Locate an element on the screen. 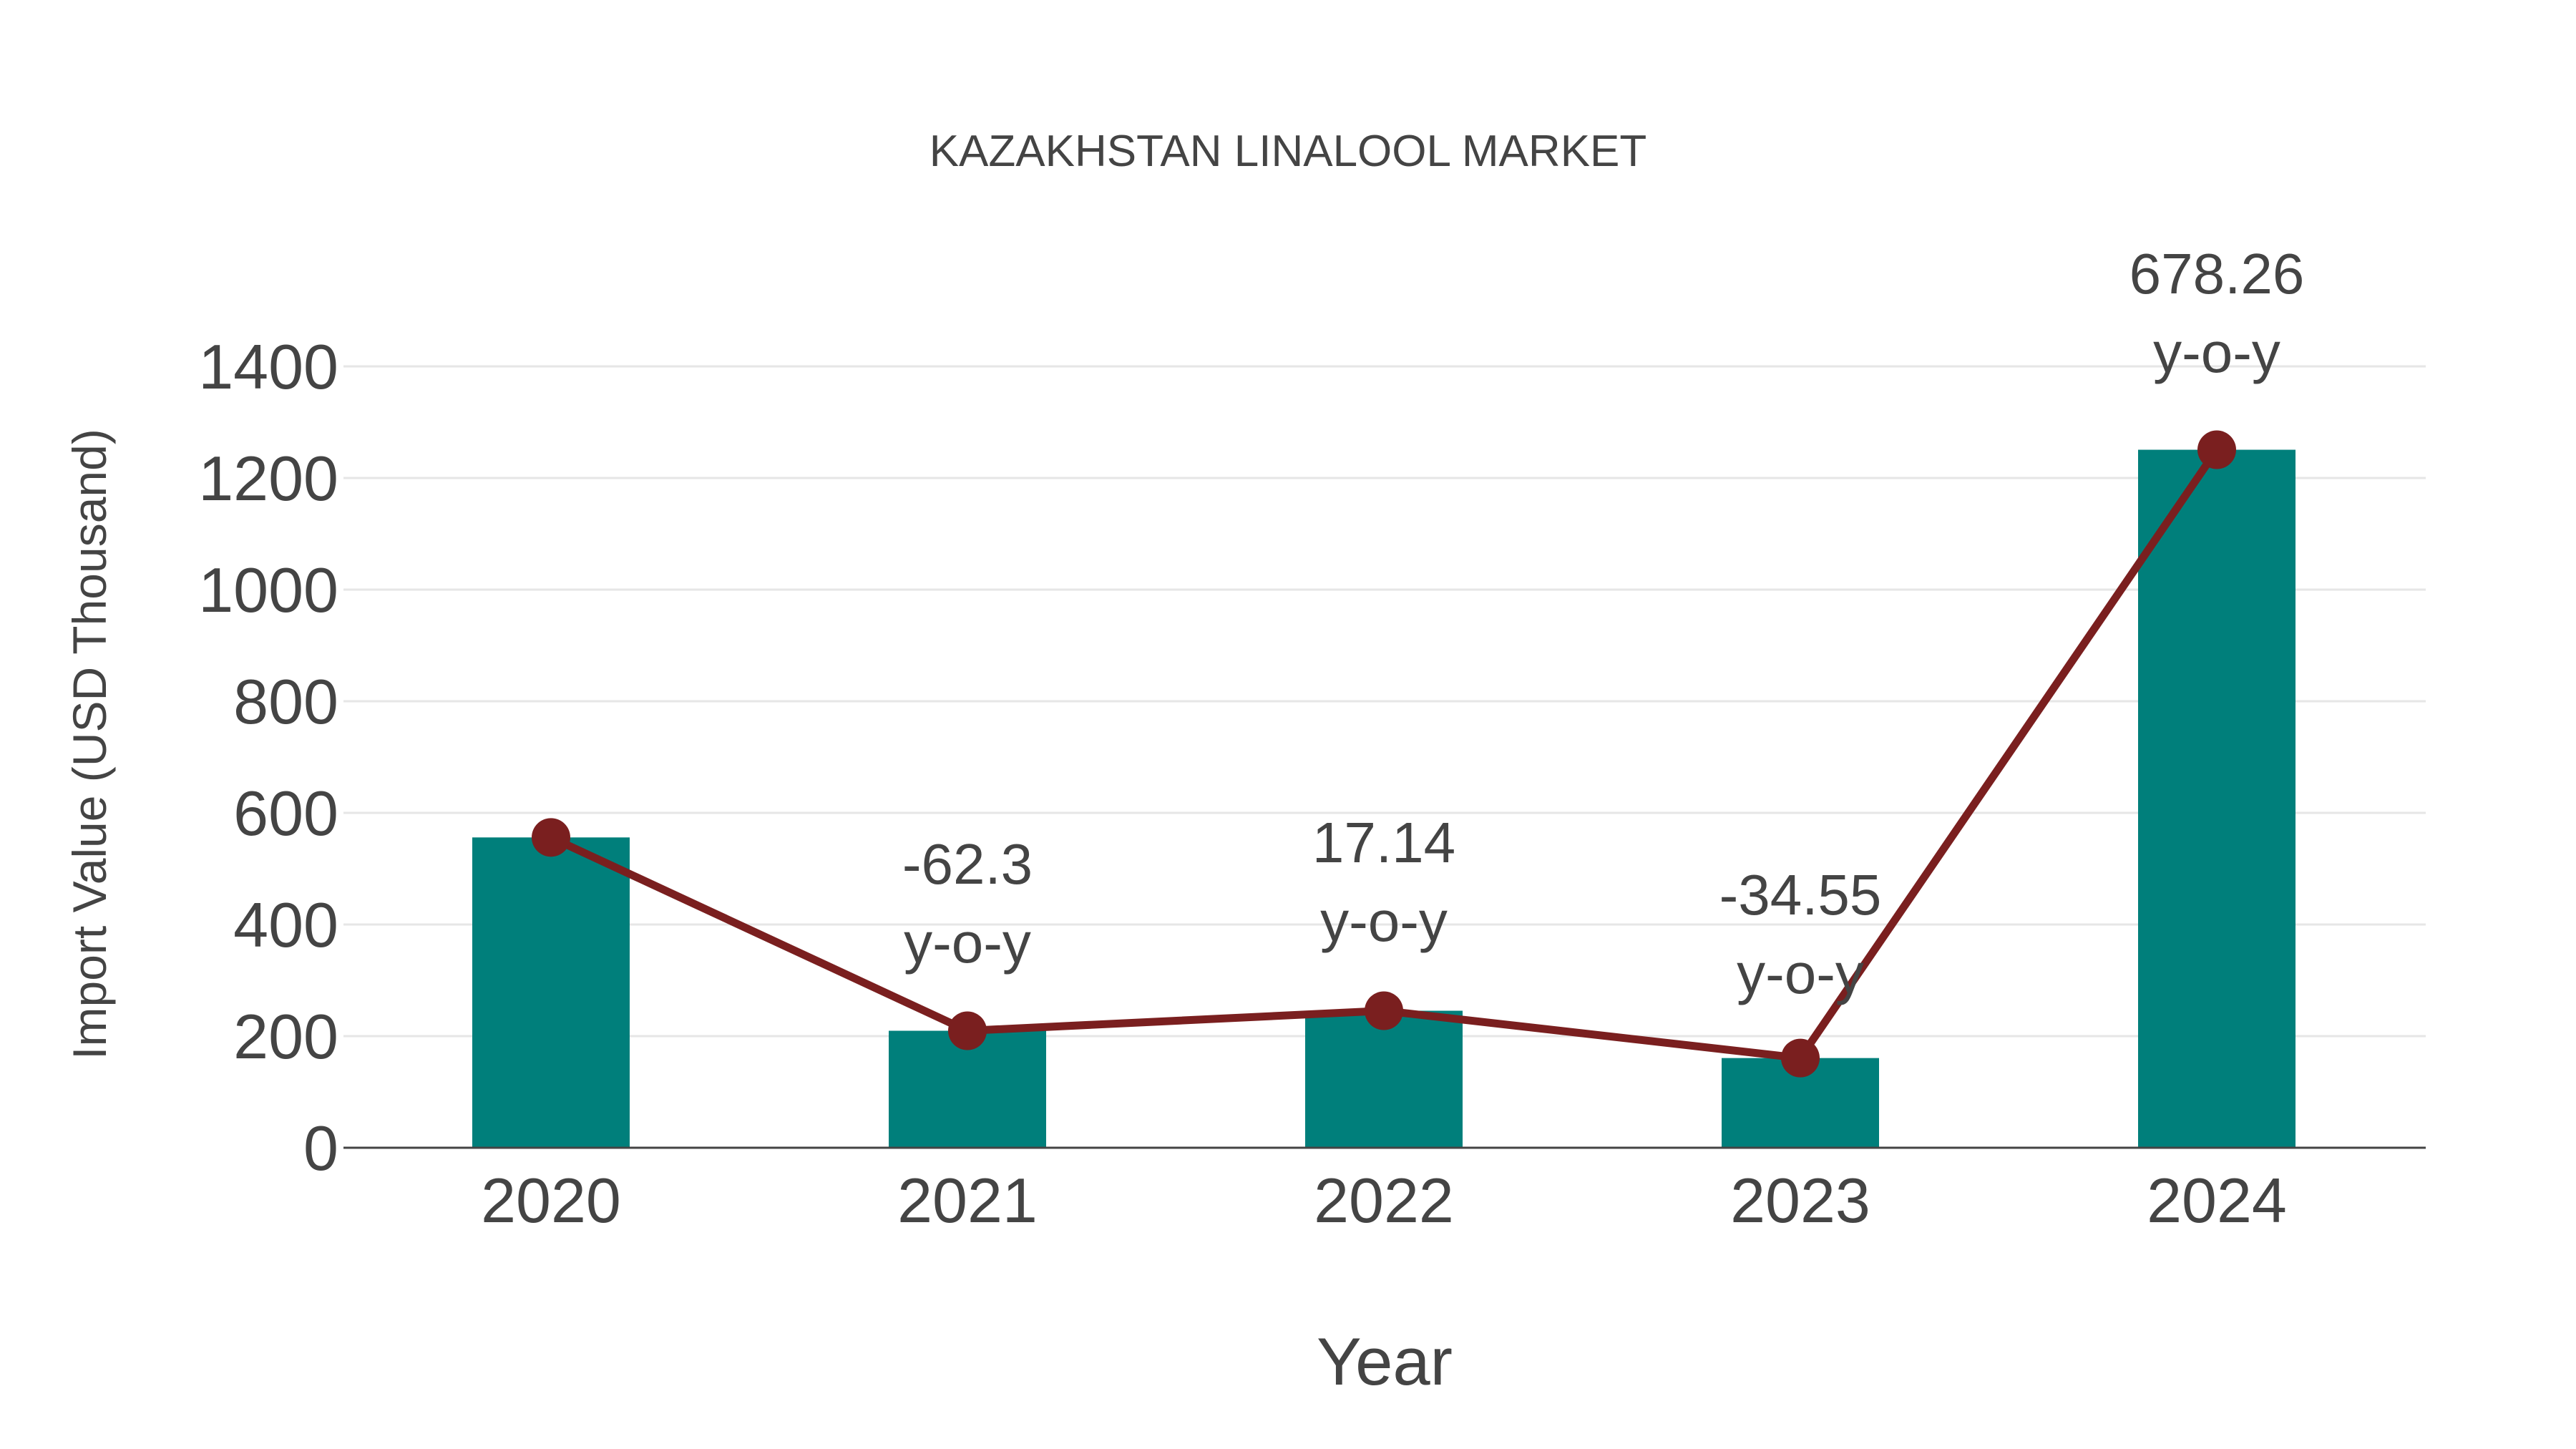 This screenshot has height=1449, width=2576. x-axis-title: Year is located at coordinates (1385, 1361).